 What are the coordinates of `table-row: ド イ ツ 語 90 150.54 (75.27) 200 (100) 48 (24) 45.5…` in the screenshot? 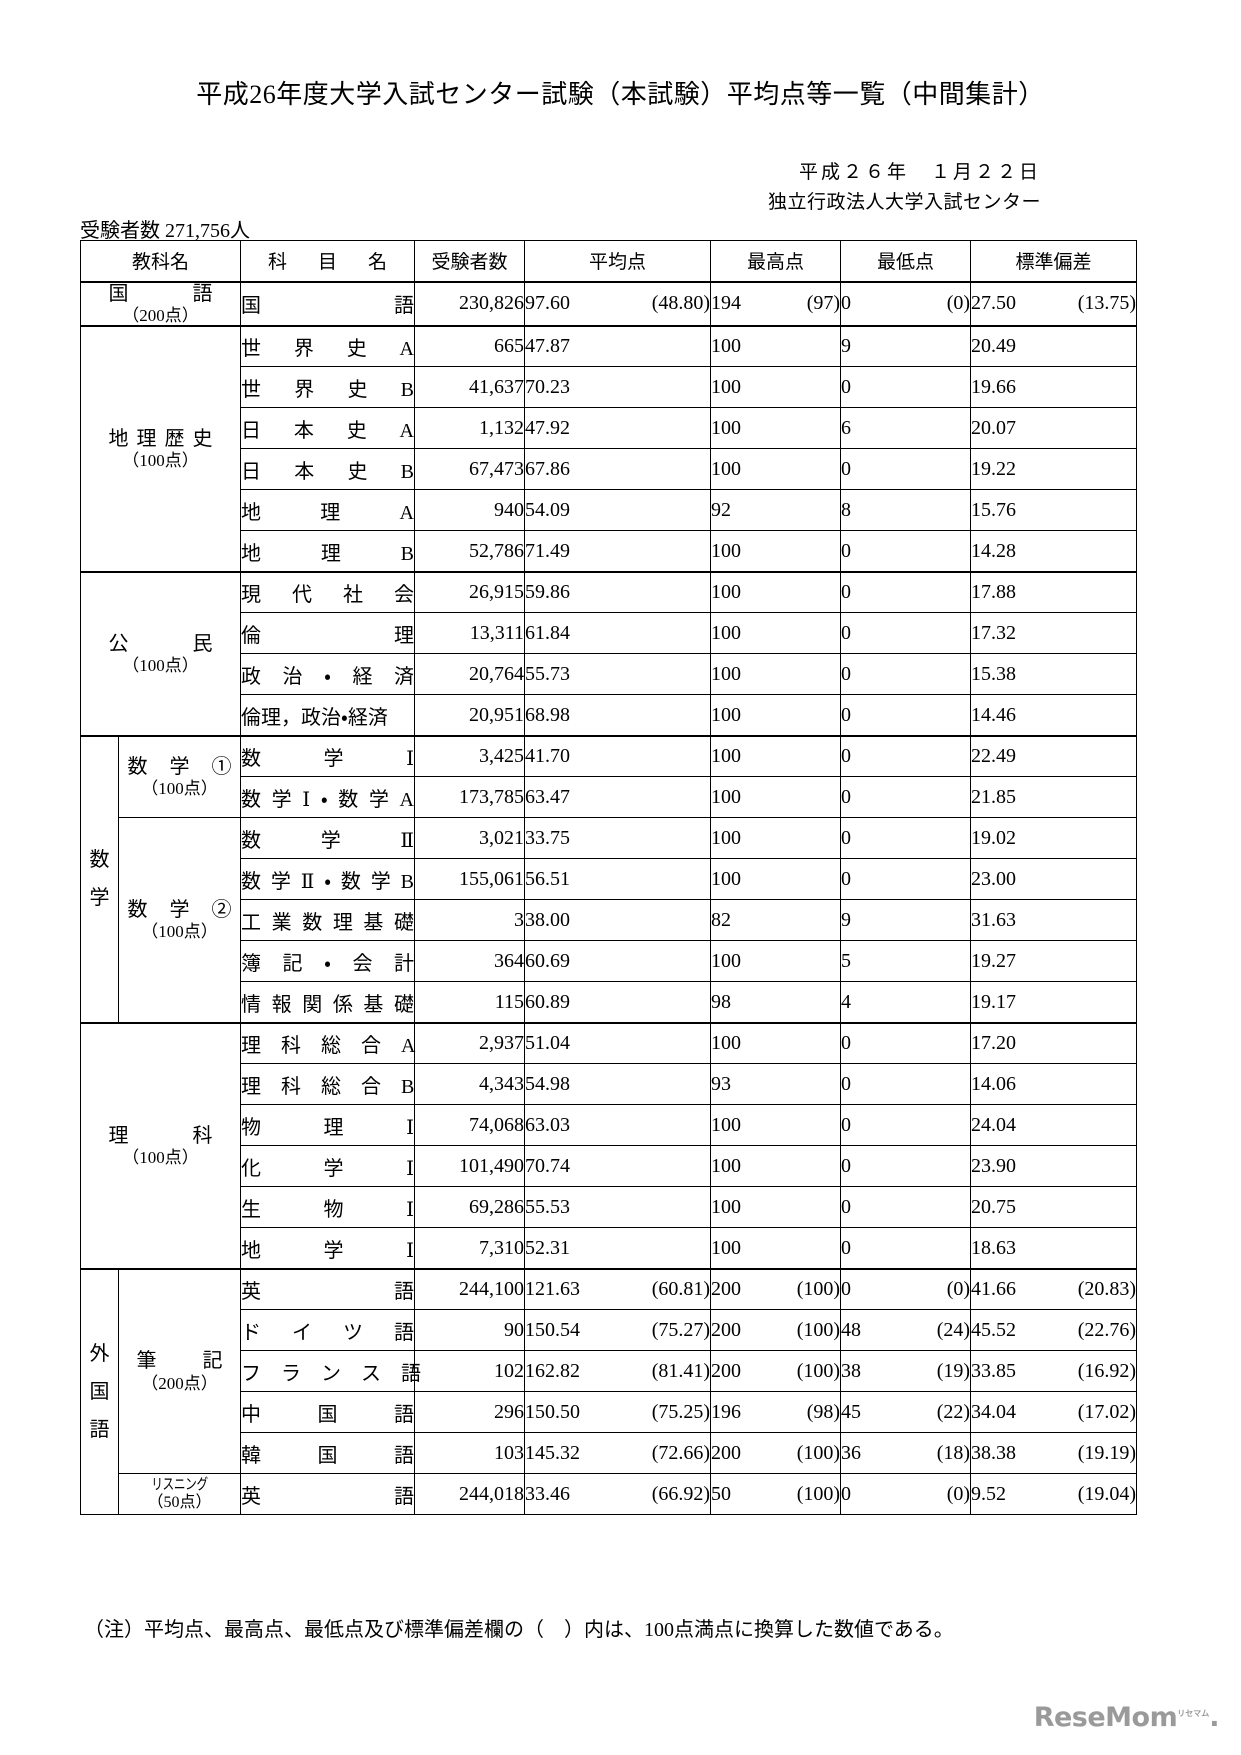 It's located at (609, 1330).